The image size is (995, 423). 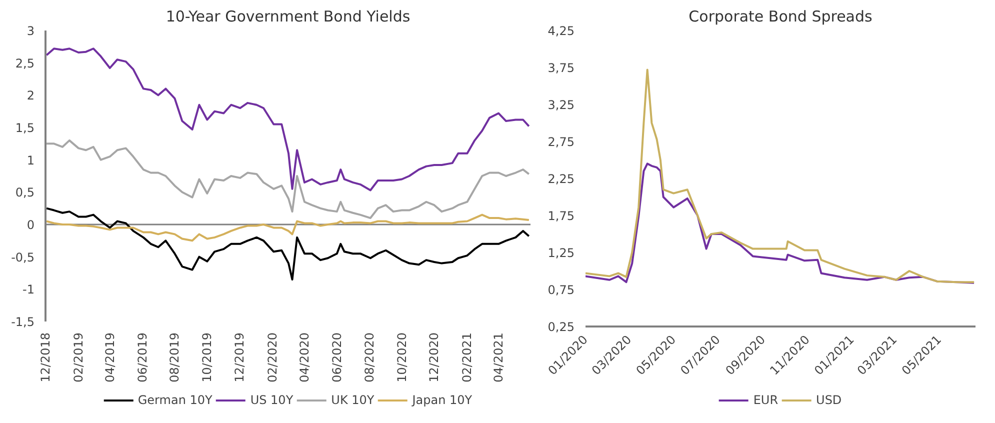 What do you see at coordinates (561, 290) in the screenshot?
I see `y-tick-label: 0,75` at bounding box center [561, 290].